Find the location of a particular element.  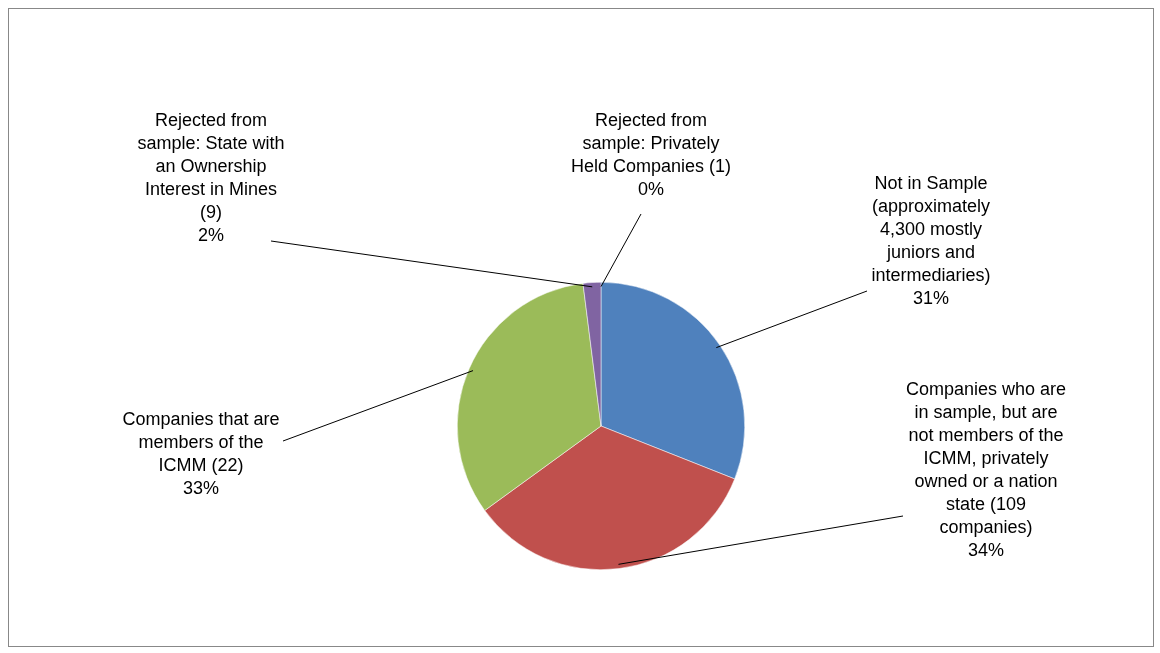

slice-label: Rejected from sample: State with an Ownership Interest in Mines (9) is located at coordinates (211, 165).